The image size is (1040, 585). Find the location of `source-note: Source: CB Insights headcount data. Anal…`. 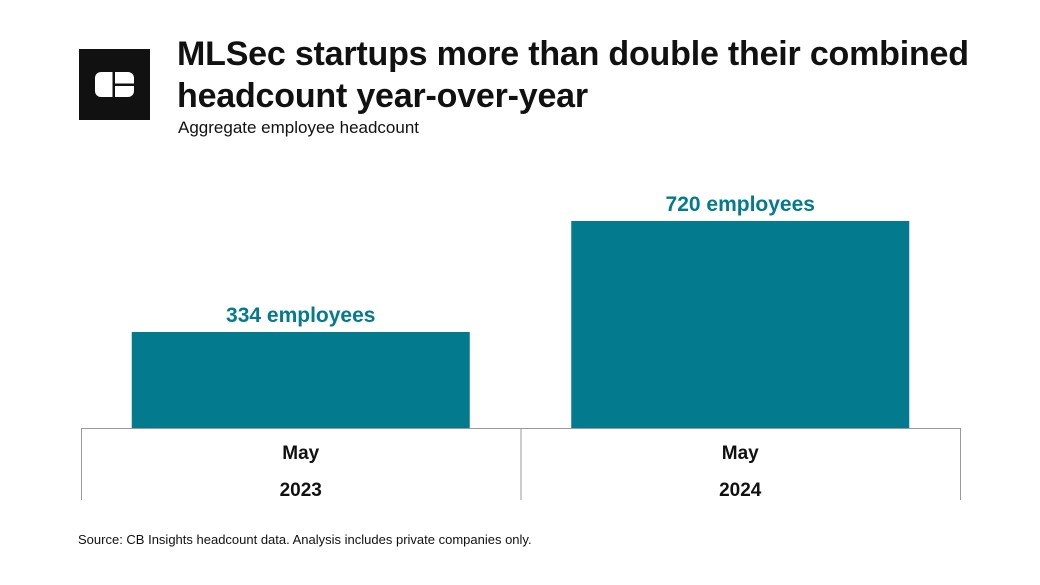

source-note: Source: CB Insights headcount data. Anal… is located at coordinates (305, 539).